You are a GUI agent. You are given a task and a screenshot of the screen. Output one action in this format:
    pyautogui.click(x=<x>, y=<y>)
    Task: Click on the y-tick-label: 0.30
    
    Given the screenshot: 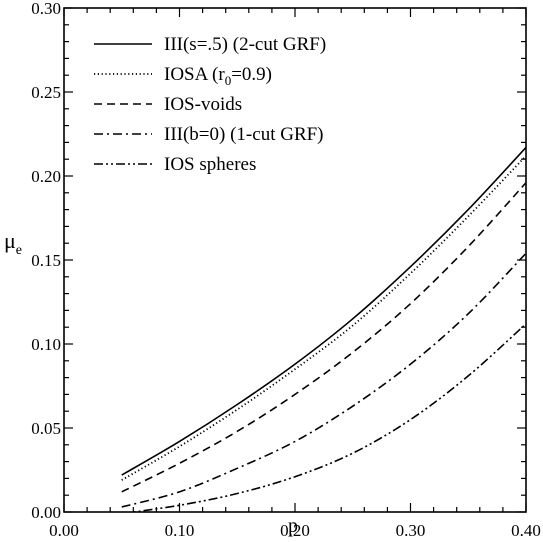 What is the action you would take?
    pyautogui.click(x=46, y=9)
    